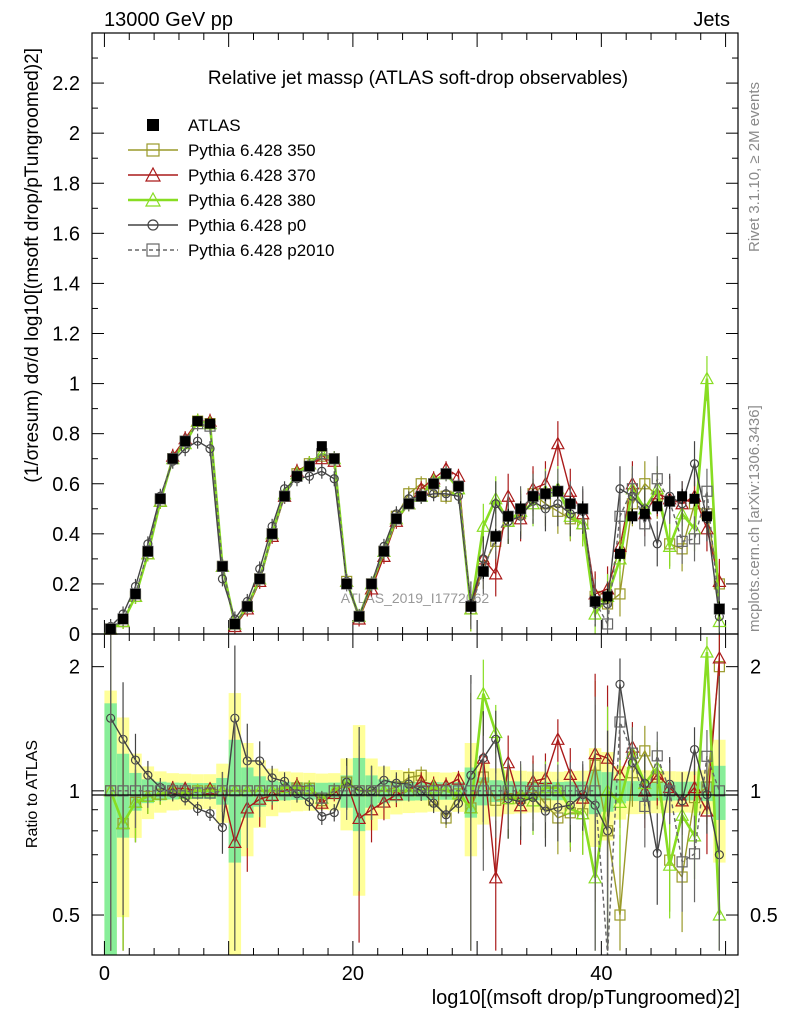  What do you see at coordinates (214, 125) in the screenshot?
I see `legend-label: ATLAS` at bounding box center [214, 125].